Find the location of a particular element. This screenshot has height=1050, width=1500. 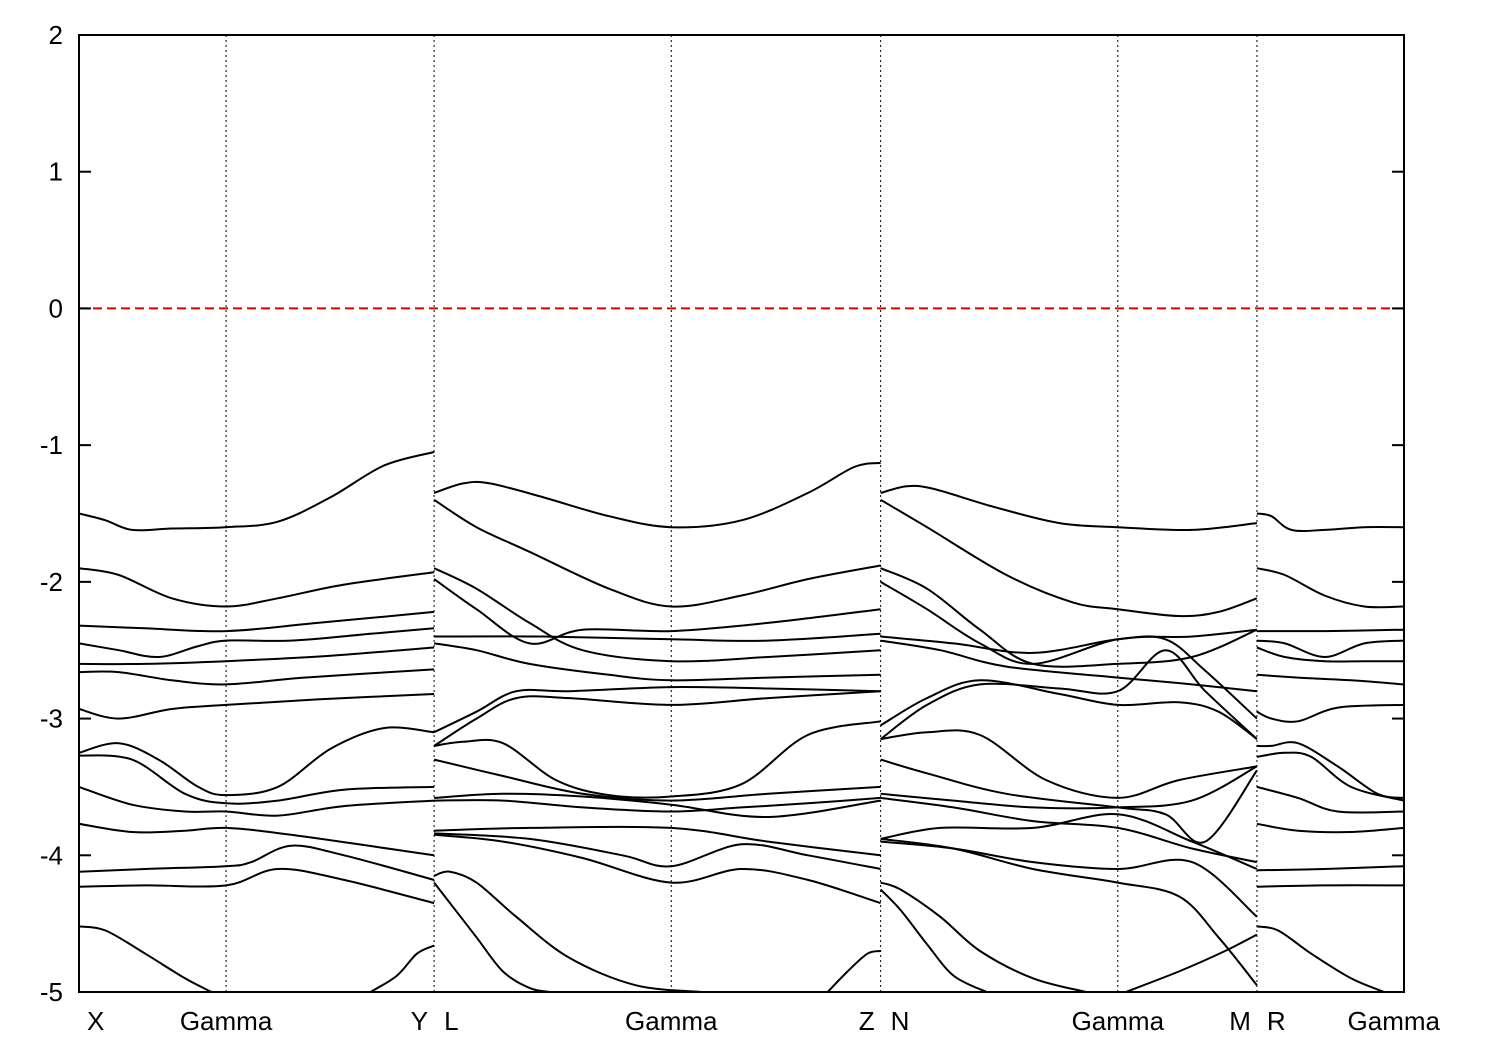

ytick-label-6: -4 is located at coordinates (51, 855).